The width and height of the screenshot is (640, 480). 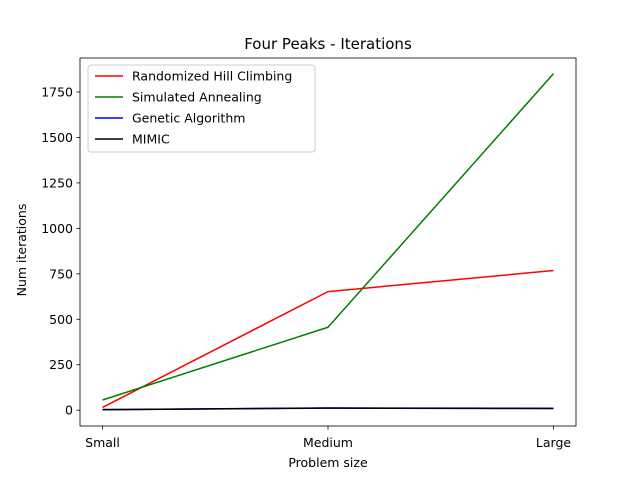 What do you see at coordinates (57, 228) in the screenshot?
I see `y-tick-label: 1000` at bounding box center [57, 228].